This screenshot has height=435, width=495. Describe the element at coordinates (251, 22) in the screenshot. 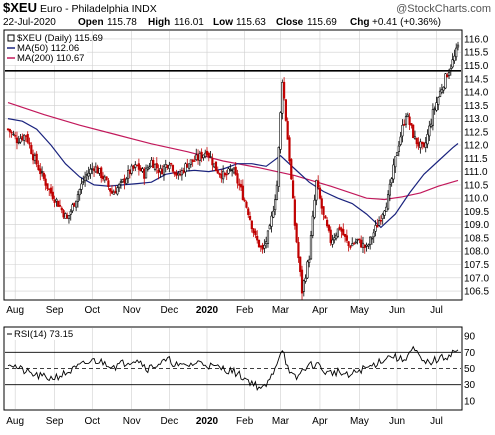

I see `low-value: 115.63` at that location.